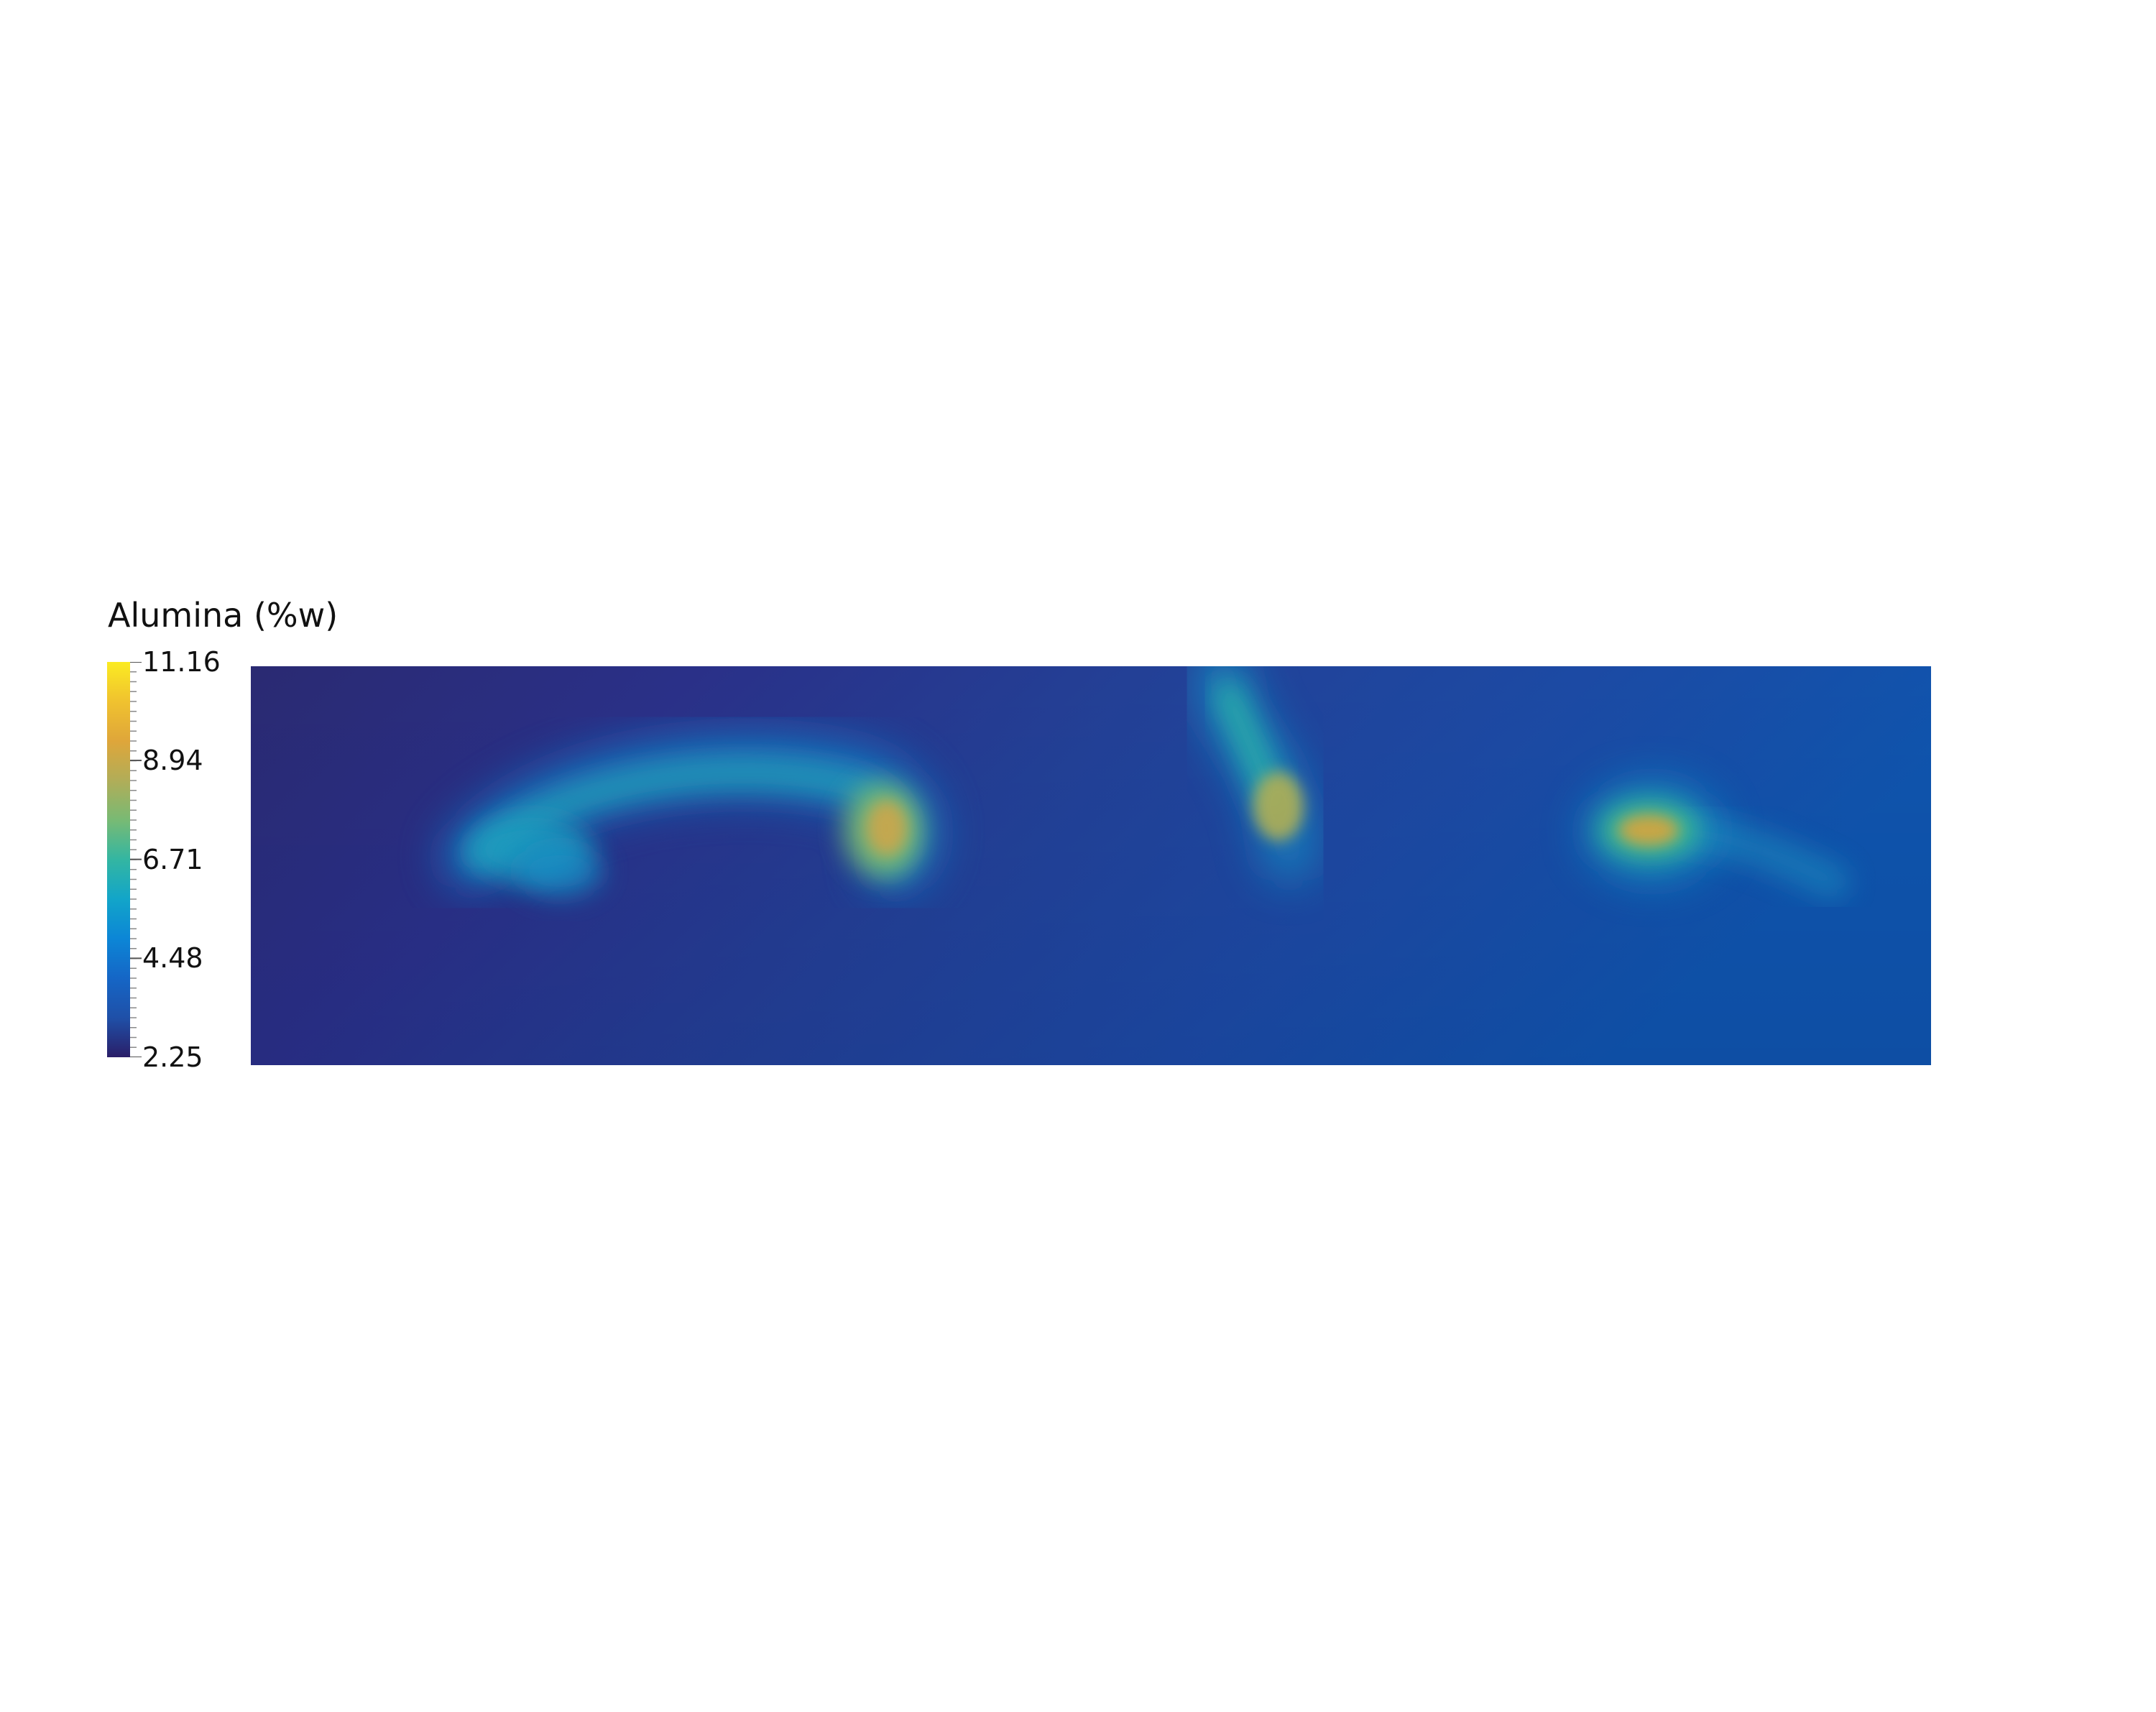  Describe the element at coordinates (691, 814) in the screenshot. I see `hotspot-arc-left` at that location.